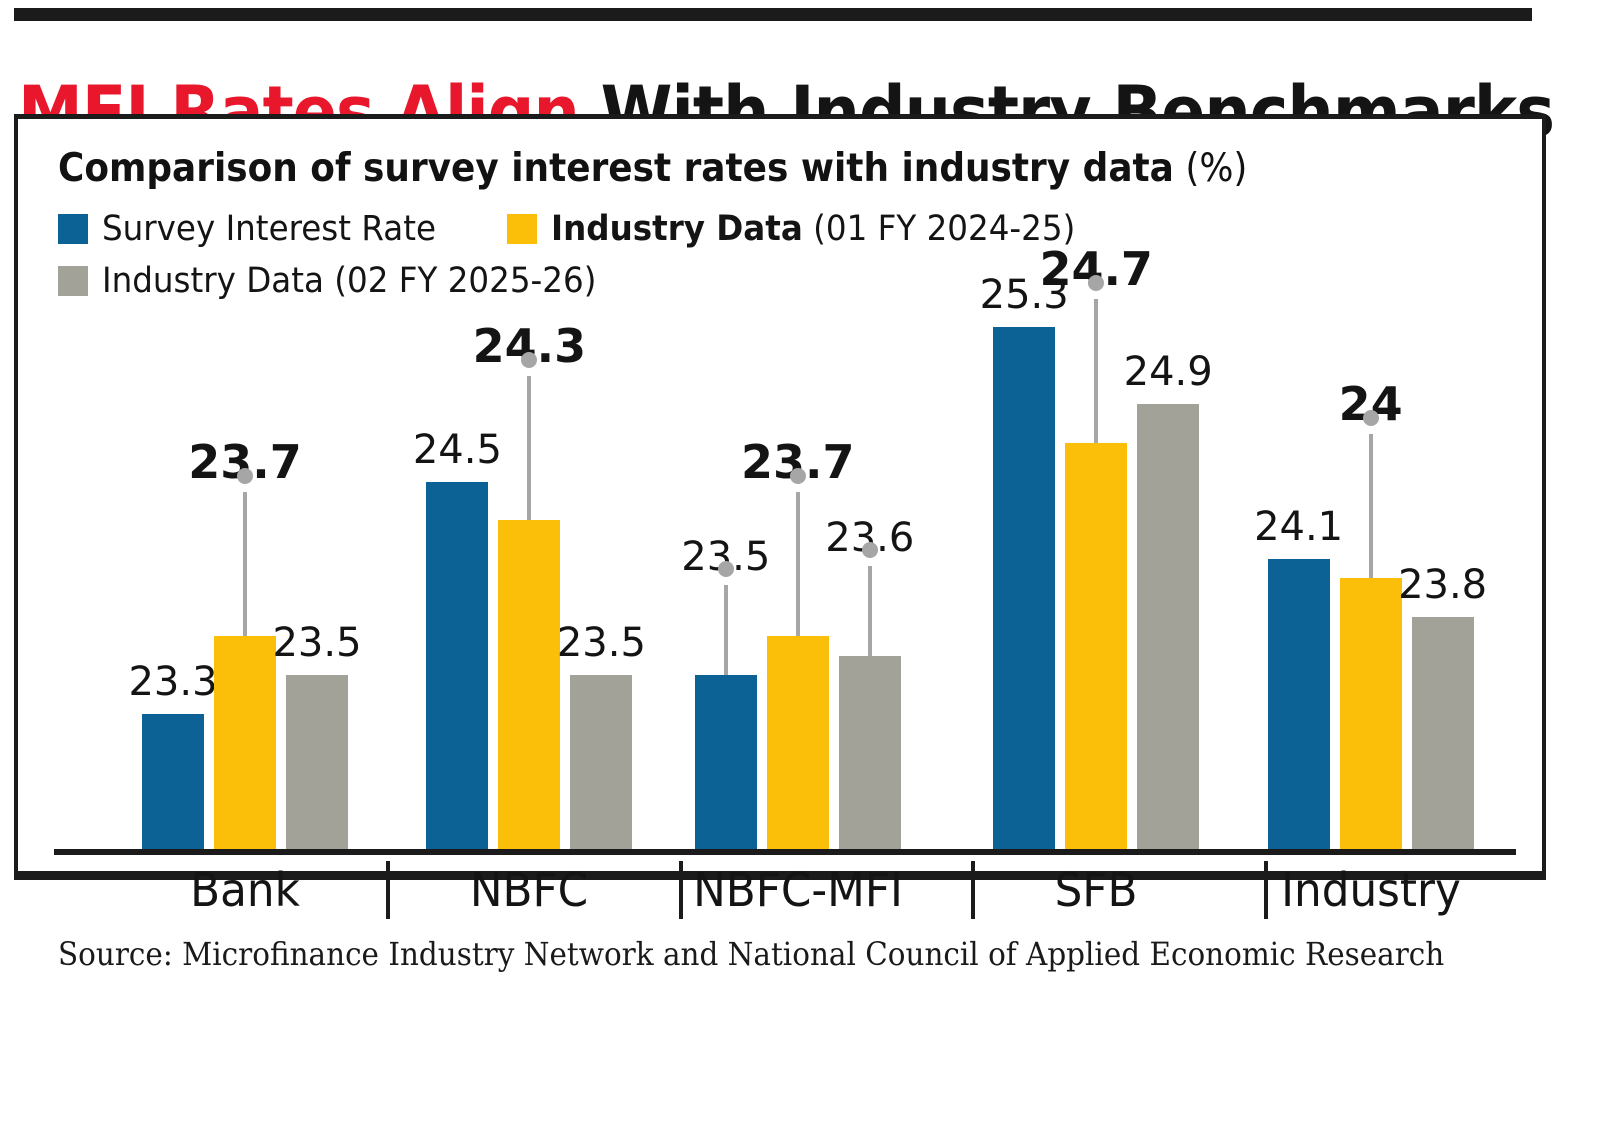 The image size is (1600, 1129). I want to click on leader-line-bank-yellow, so click(245, 564).